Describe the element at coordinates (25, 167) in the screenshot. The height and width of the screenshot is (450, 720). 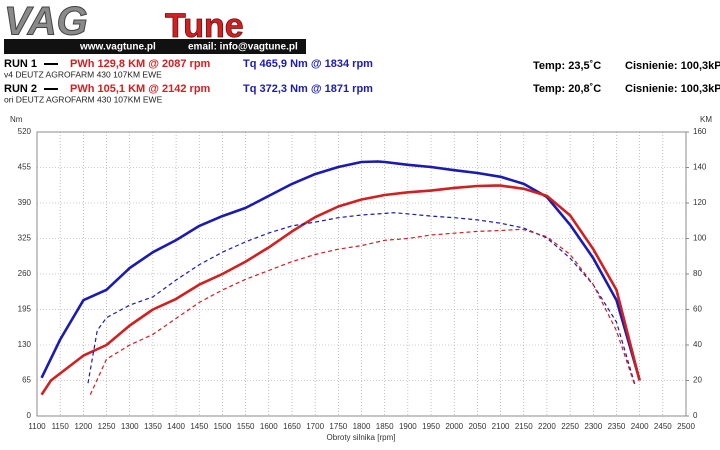
I see `y-tick-label: 455` at that location.